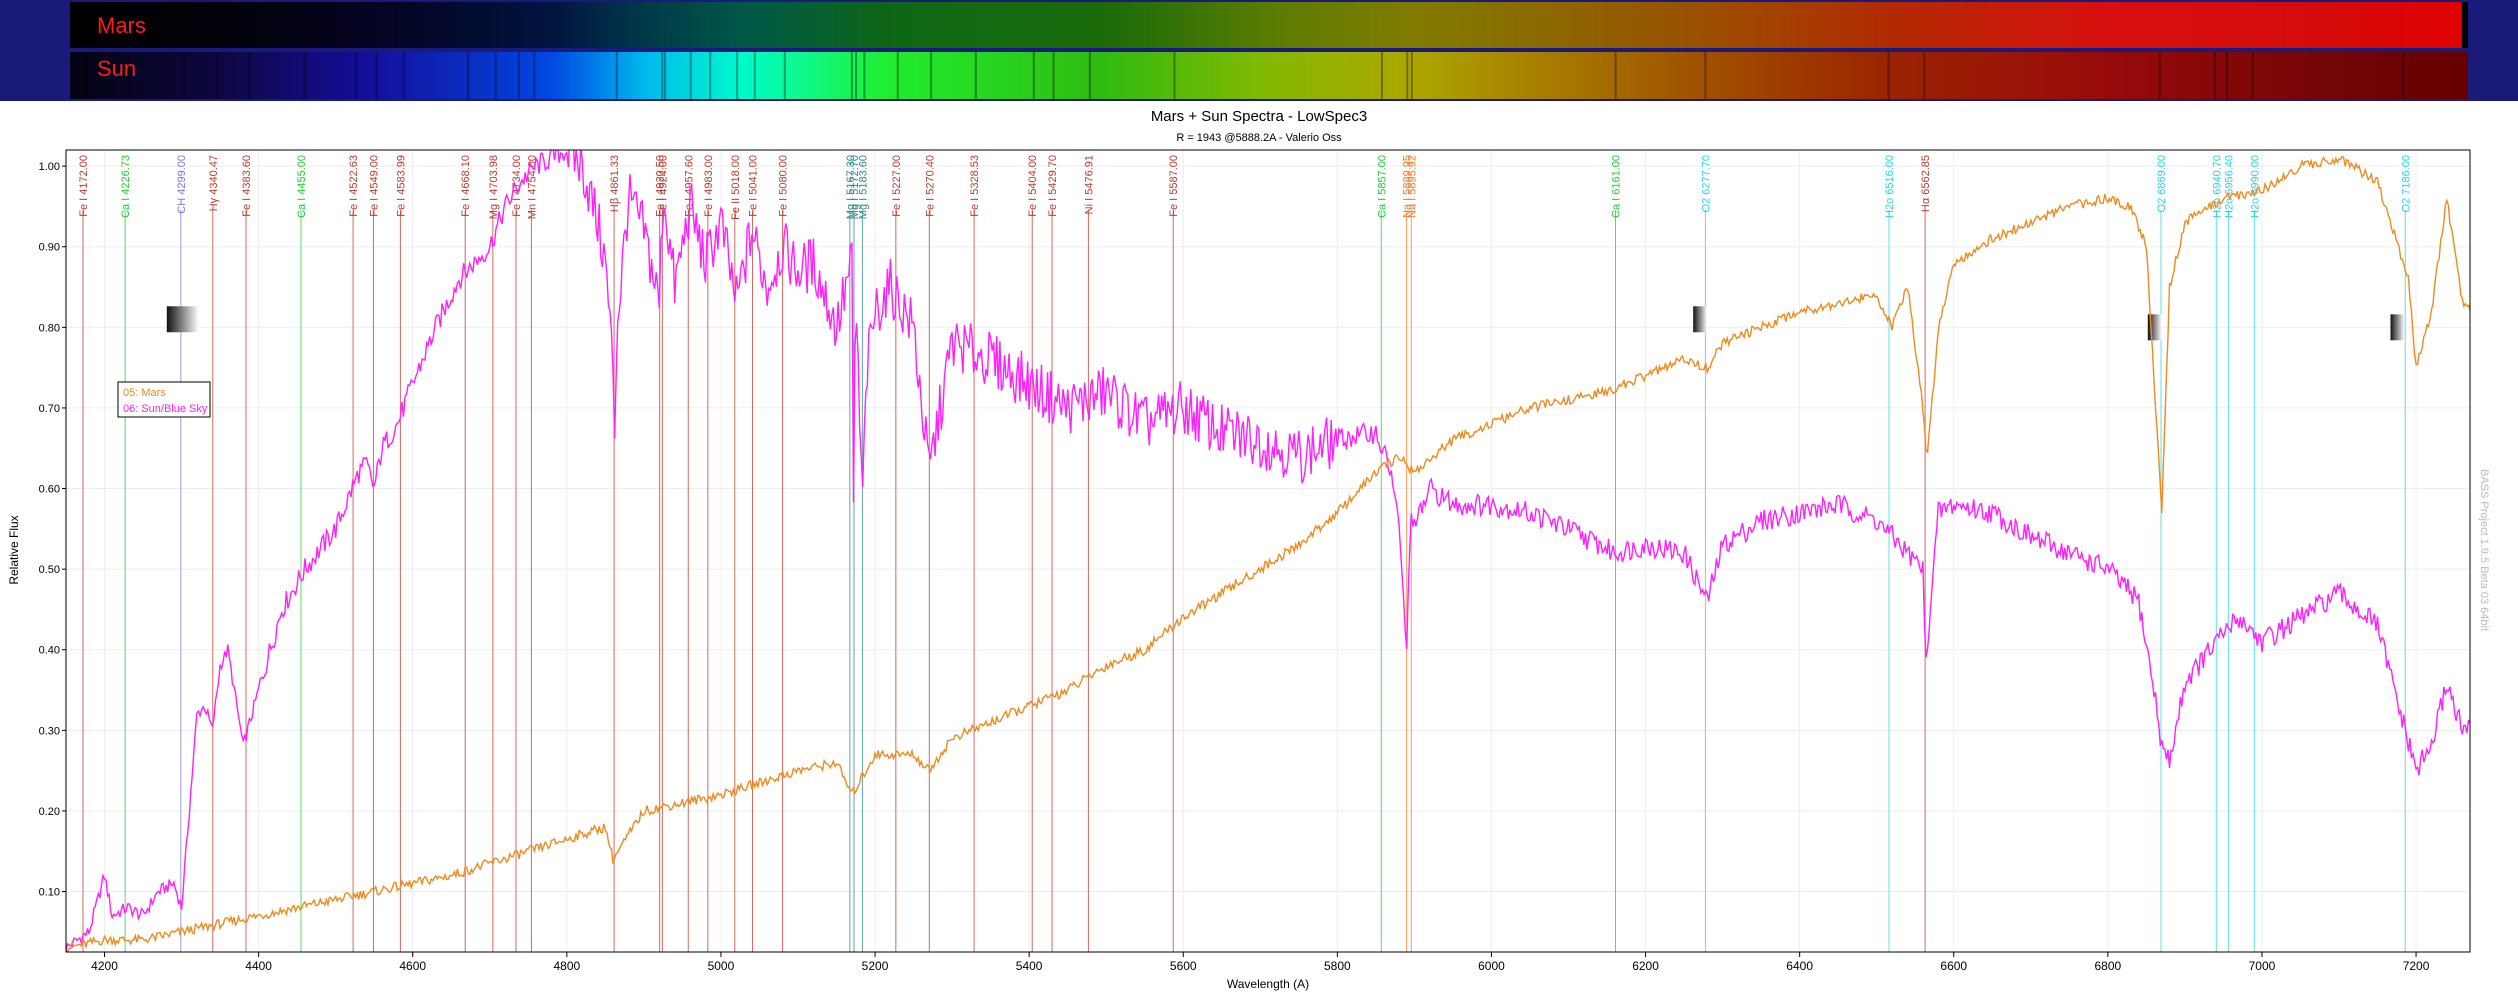 The height and width of the screenshot is (1002, 2518). Describe the element at coordinates (2484, 550) in the screenshot. I see `watermark: BASS Project 1.9.5 Beta 03 64bit` at that location.